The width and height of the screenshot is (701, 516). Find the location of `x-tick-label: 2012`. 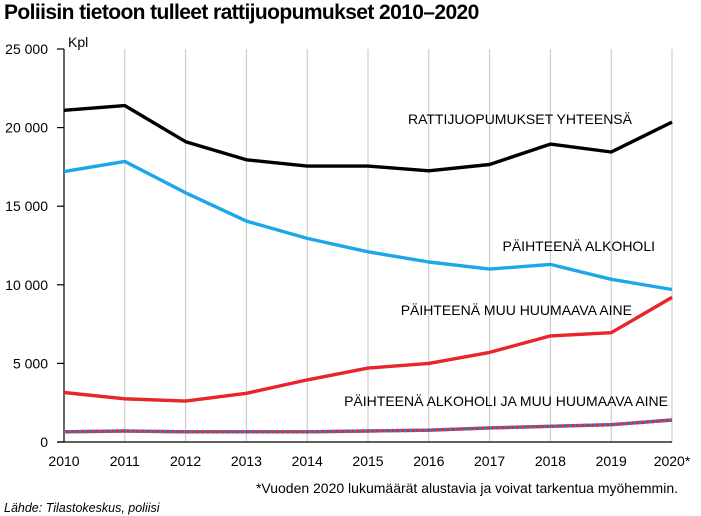

x-tick-label: 2012 is located at coordinates (185, 461).